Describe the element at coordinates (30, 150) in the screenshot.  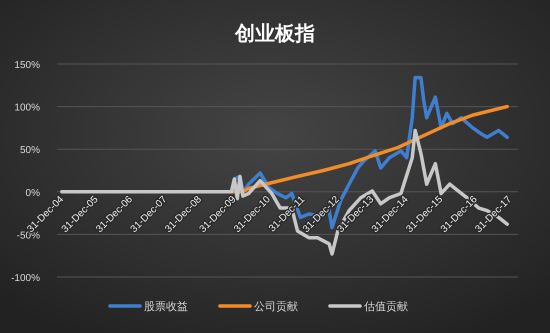
I see `y-tick-label: 50%` at that location.